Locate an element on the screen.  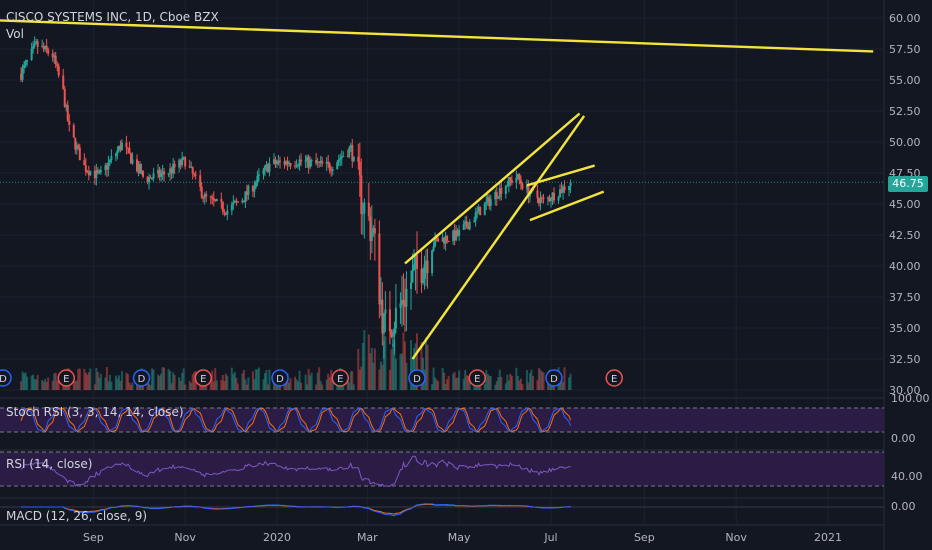
stoch-rsi-title: Stoch RSI (3, 3, 14, 14, close) is located at coordinates (95, 412).